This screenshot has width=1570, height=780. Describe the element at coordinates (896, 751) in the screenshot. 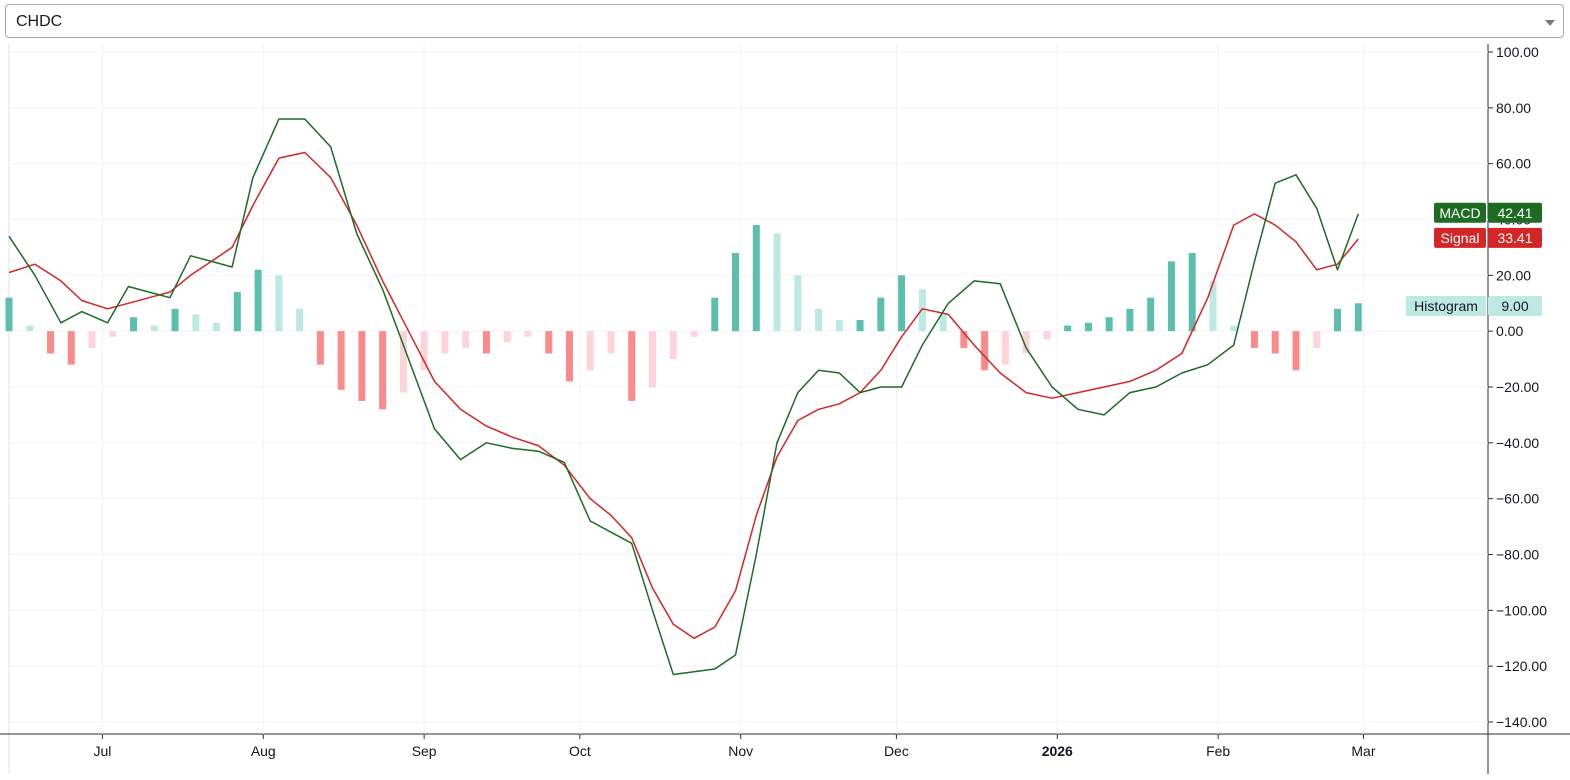

I see `x-tick-label: Dec` at that location.